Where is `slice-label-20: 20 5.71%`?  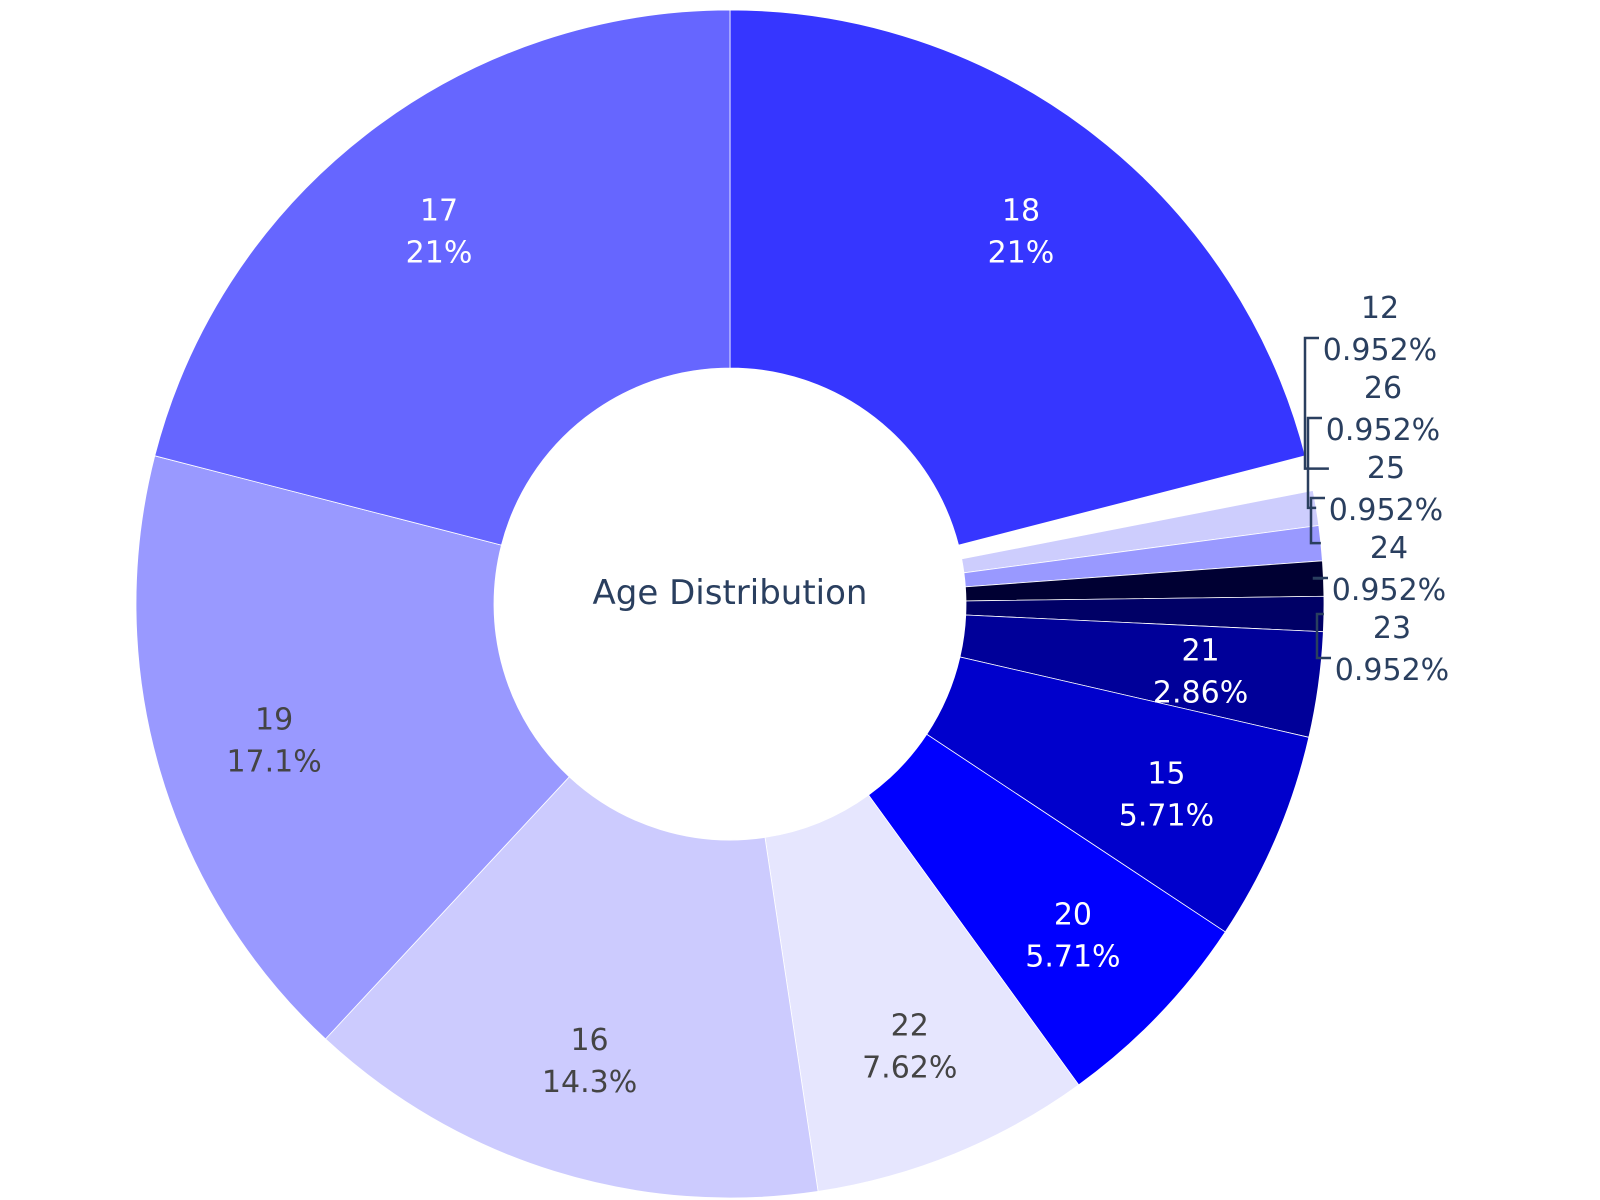
slice-label-20: 20 5.71% is located at coordinates (1072, 936).